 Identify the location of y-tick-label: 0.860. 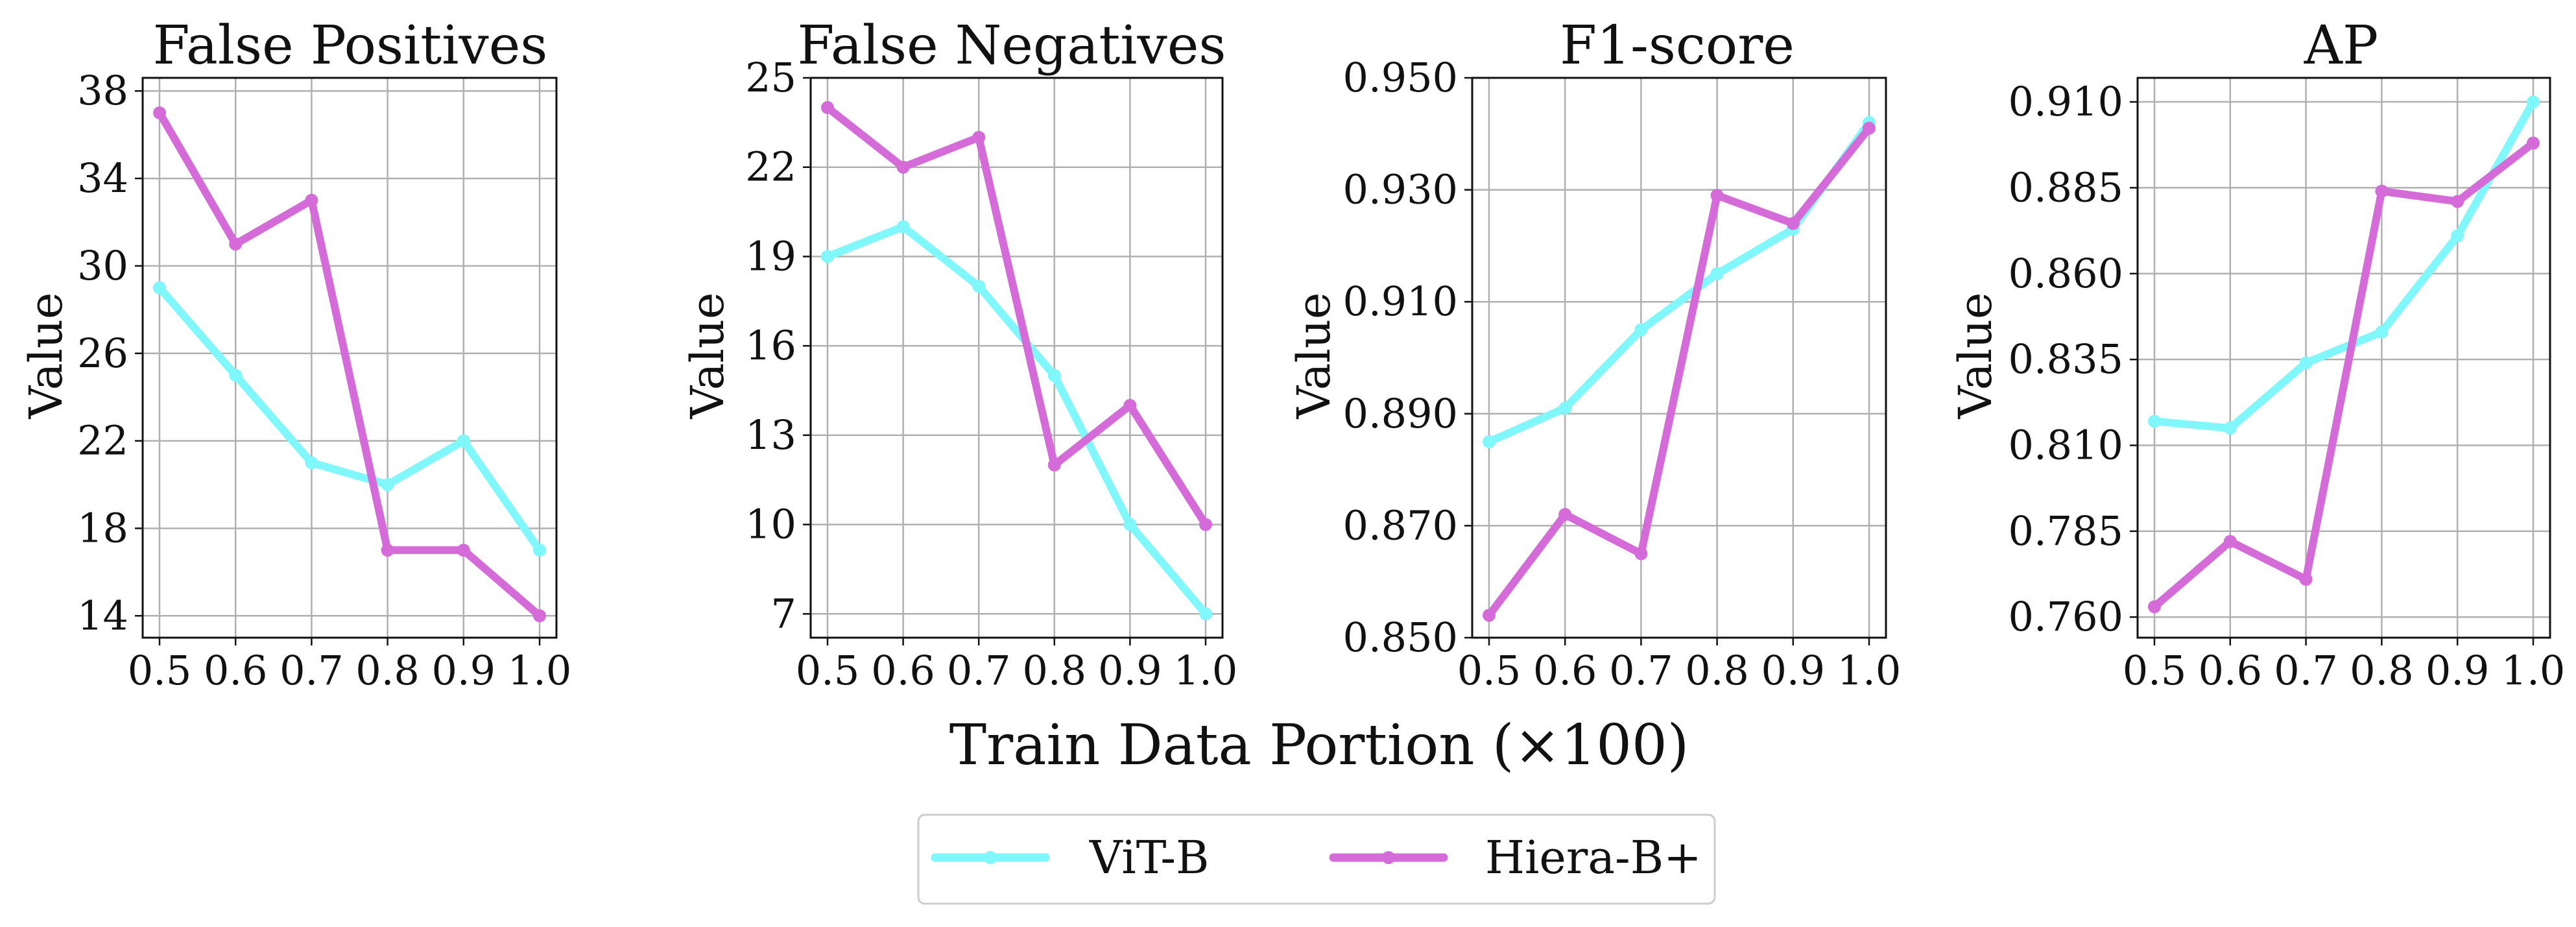
(2066, 273).